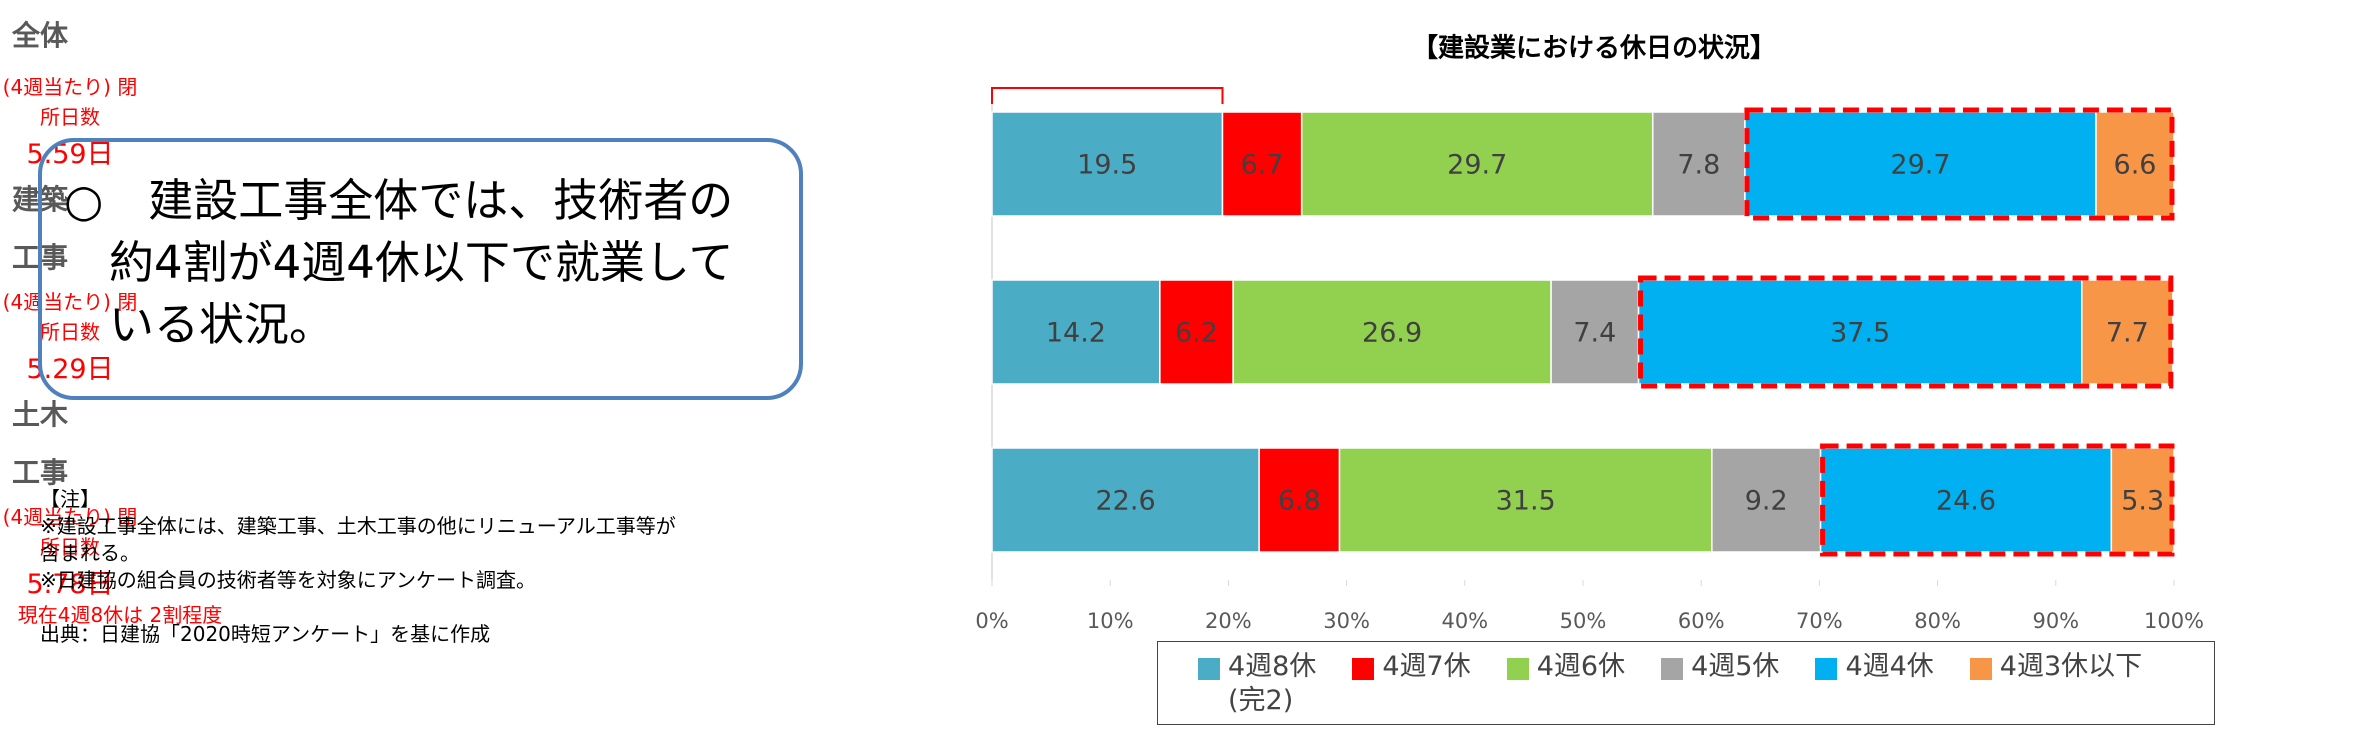 The image size is (2370, 738). I want to click on data-label: 5.3, so click(2142, 501).